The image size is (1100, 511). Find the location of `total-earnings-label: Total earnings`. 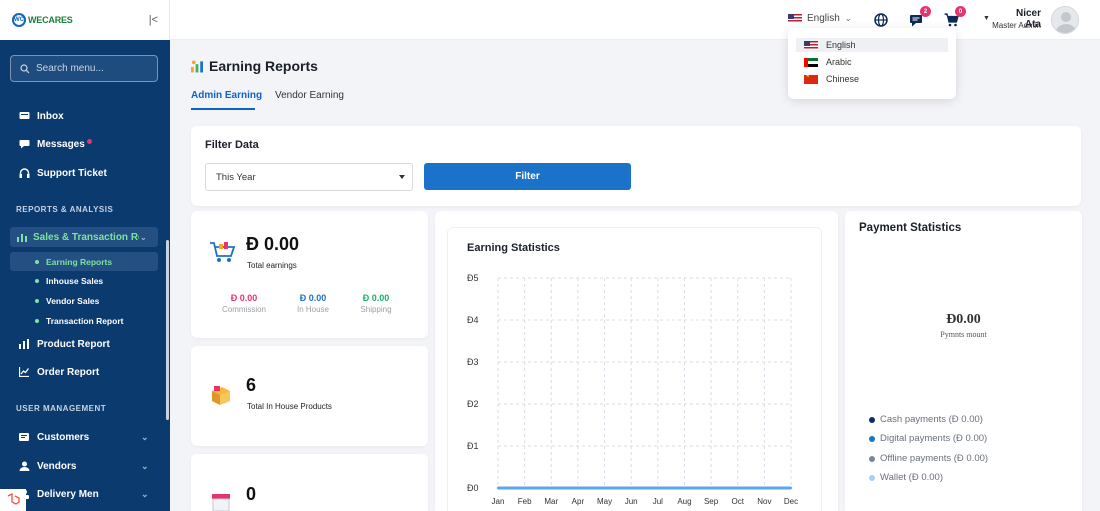

total-earnings-label: Total earnings is located at coordinates (272, 265).